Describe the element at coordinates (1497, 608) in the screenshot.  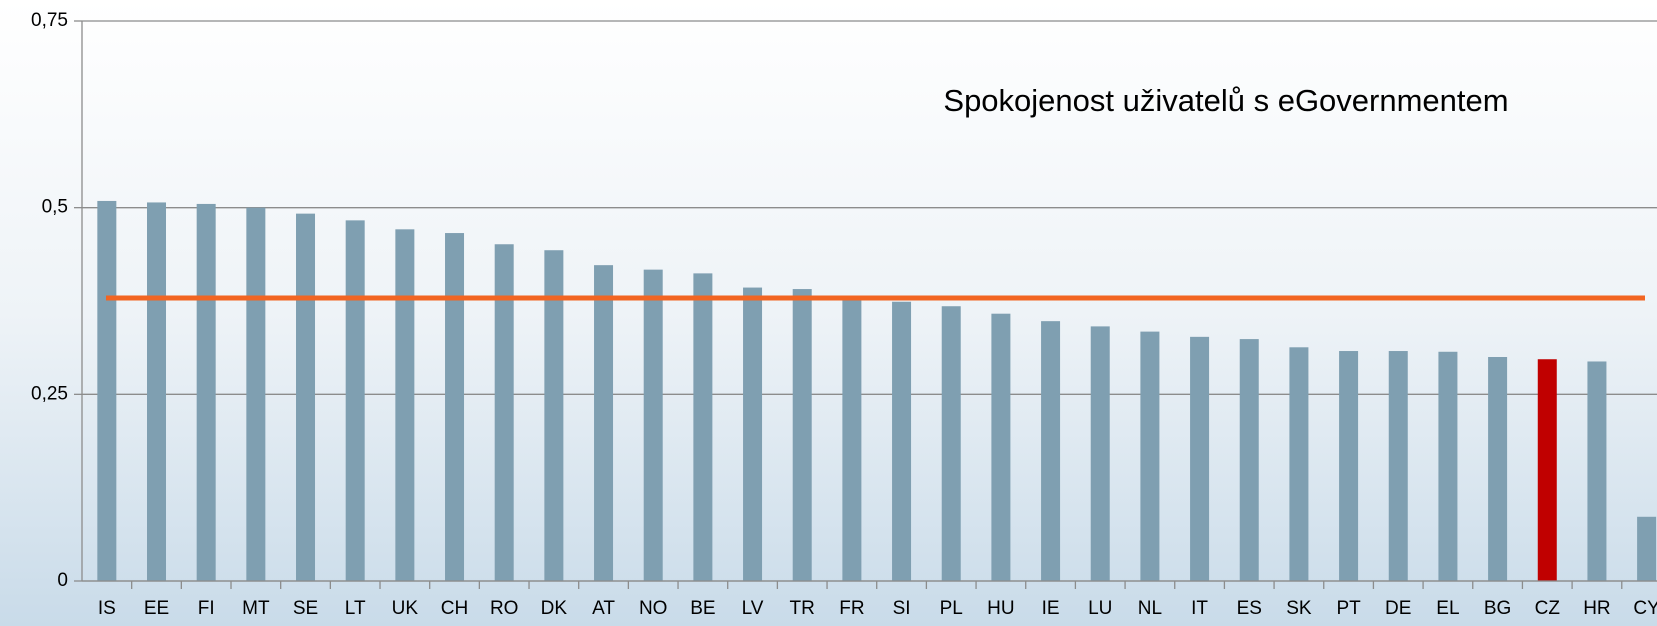
I see `x-tick-label: BG` at that location.